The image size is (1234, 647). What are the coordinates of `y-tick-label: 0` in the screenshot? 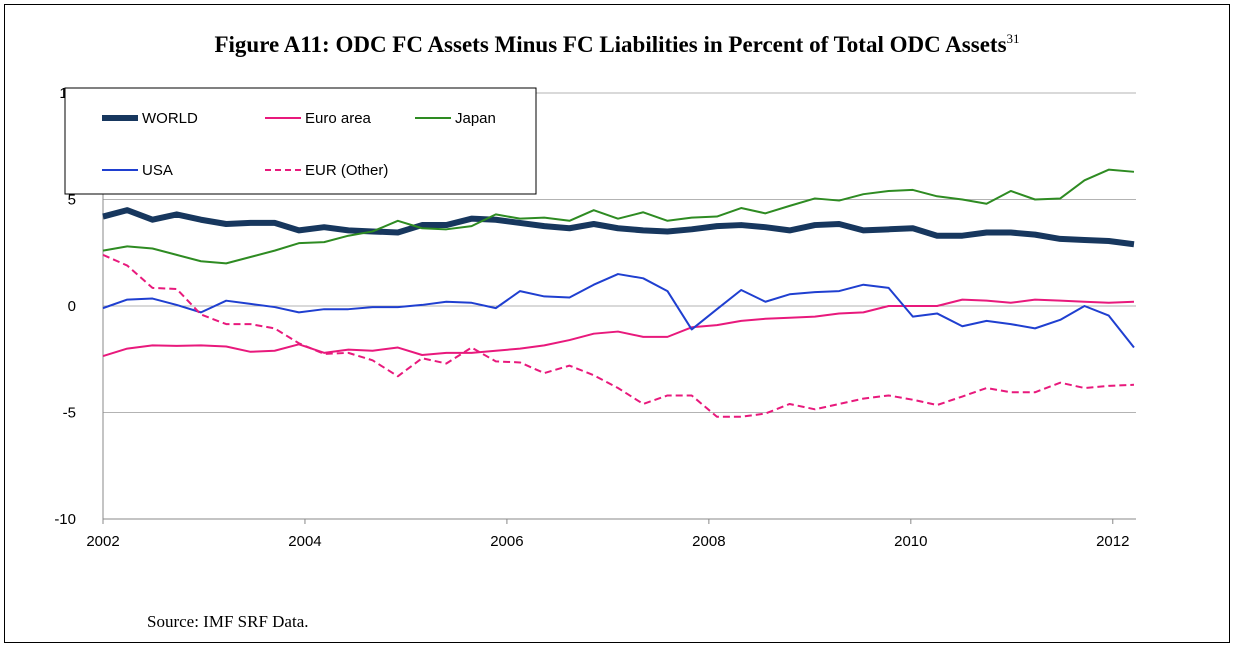 It's located at (72, 306).